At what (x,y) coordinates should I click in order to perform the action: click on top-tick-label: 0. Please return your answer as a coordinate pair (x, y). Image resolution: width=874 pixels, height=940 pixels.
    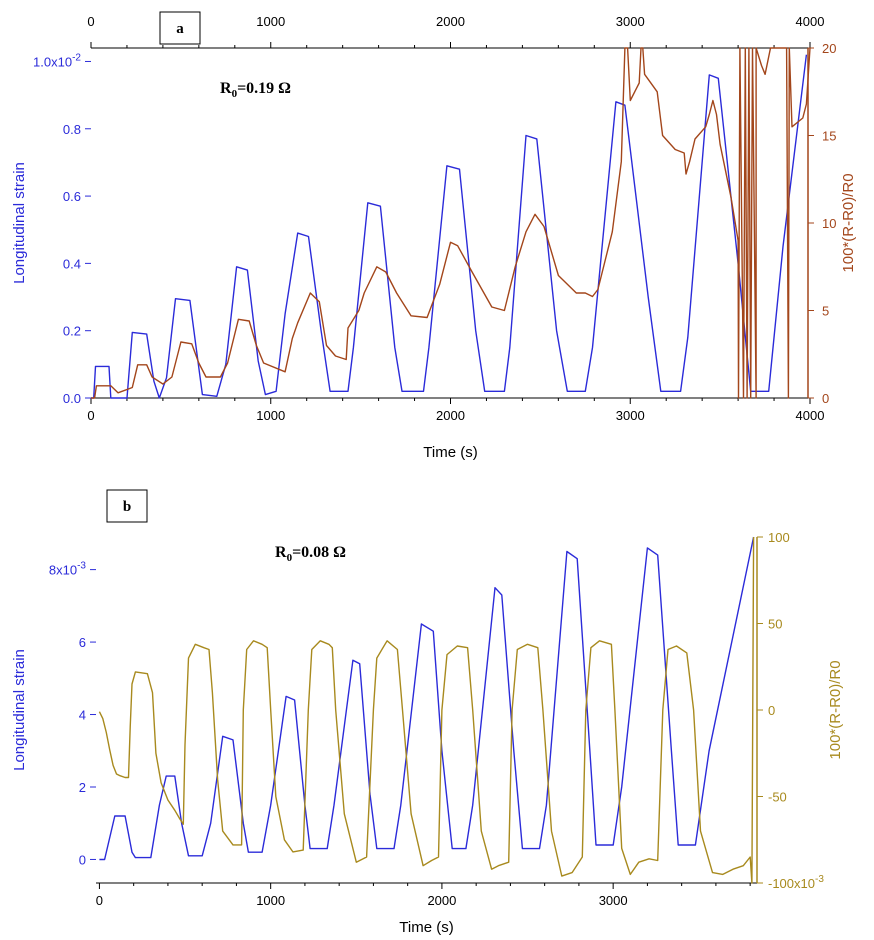
    Looking at the image, I should click on (90, 21).